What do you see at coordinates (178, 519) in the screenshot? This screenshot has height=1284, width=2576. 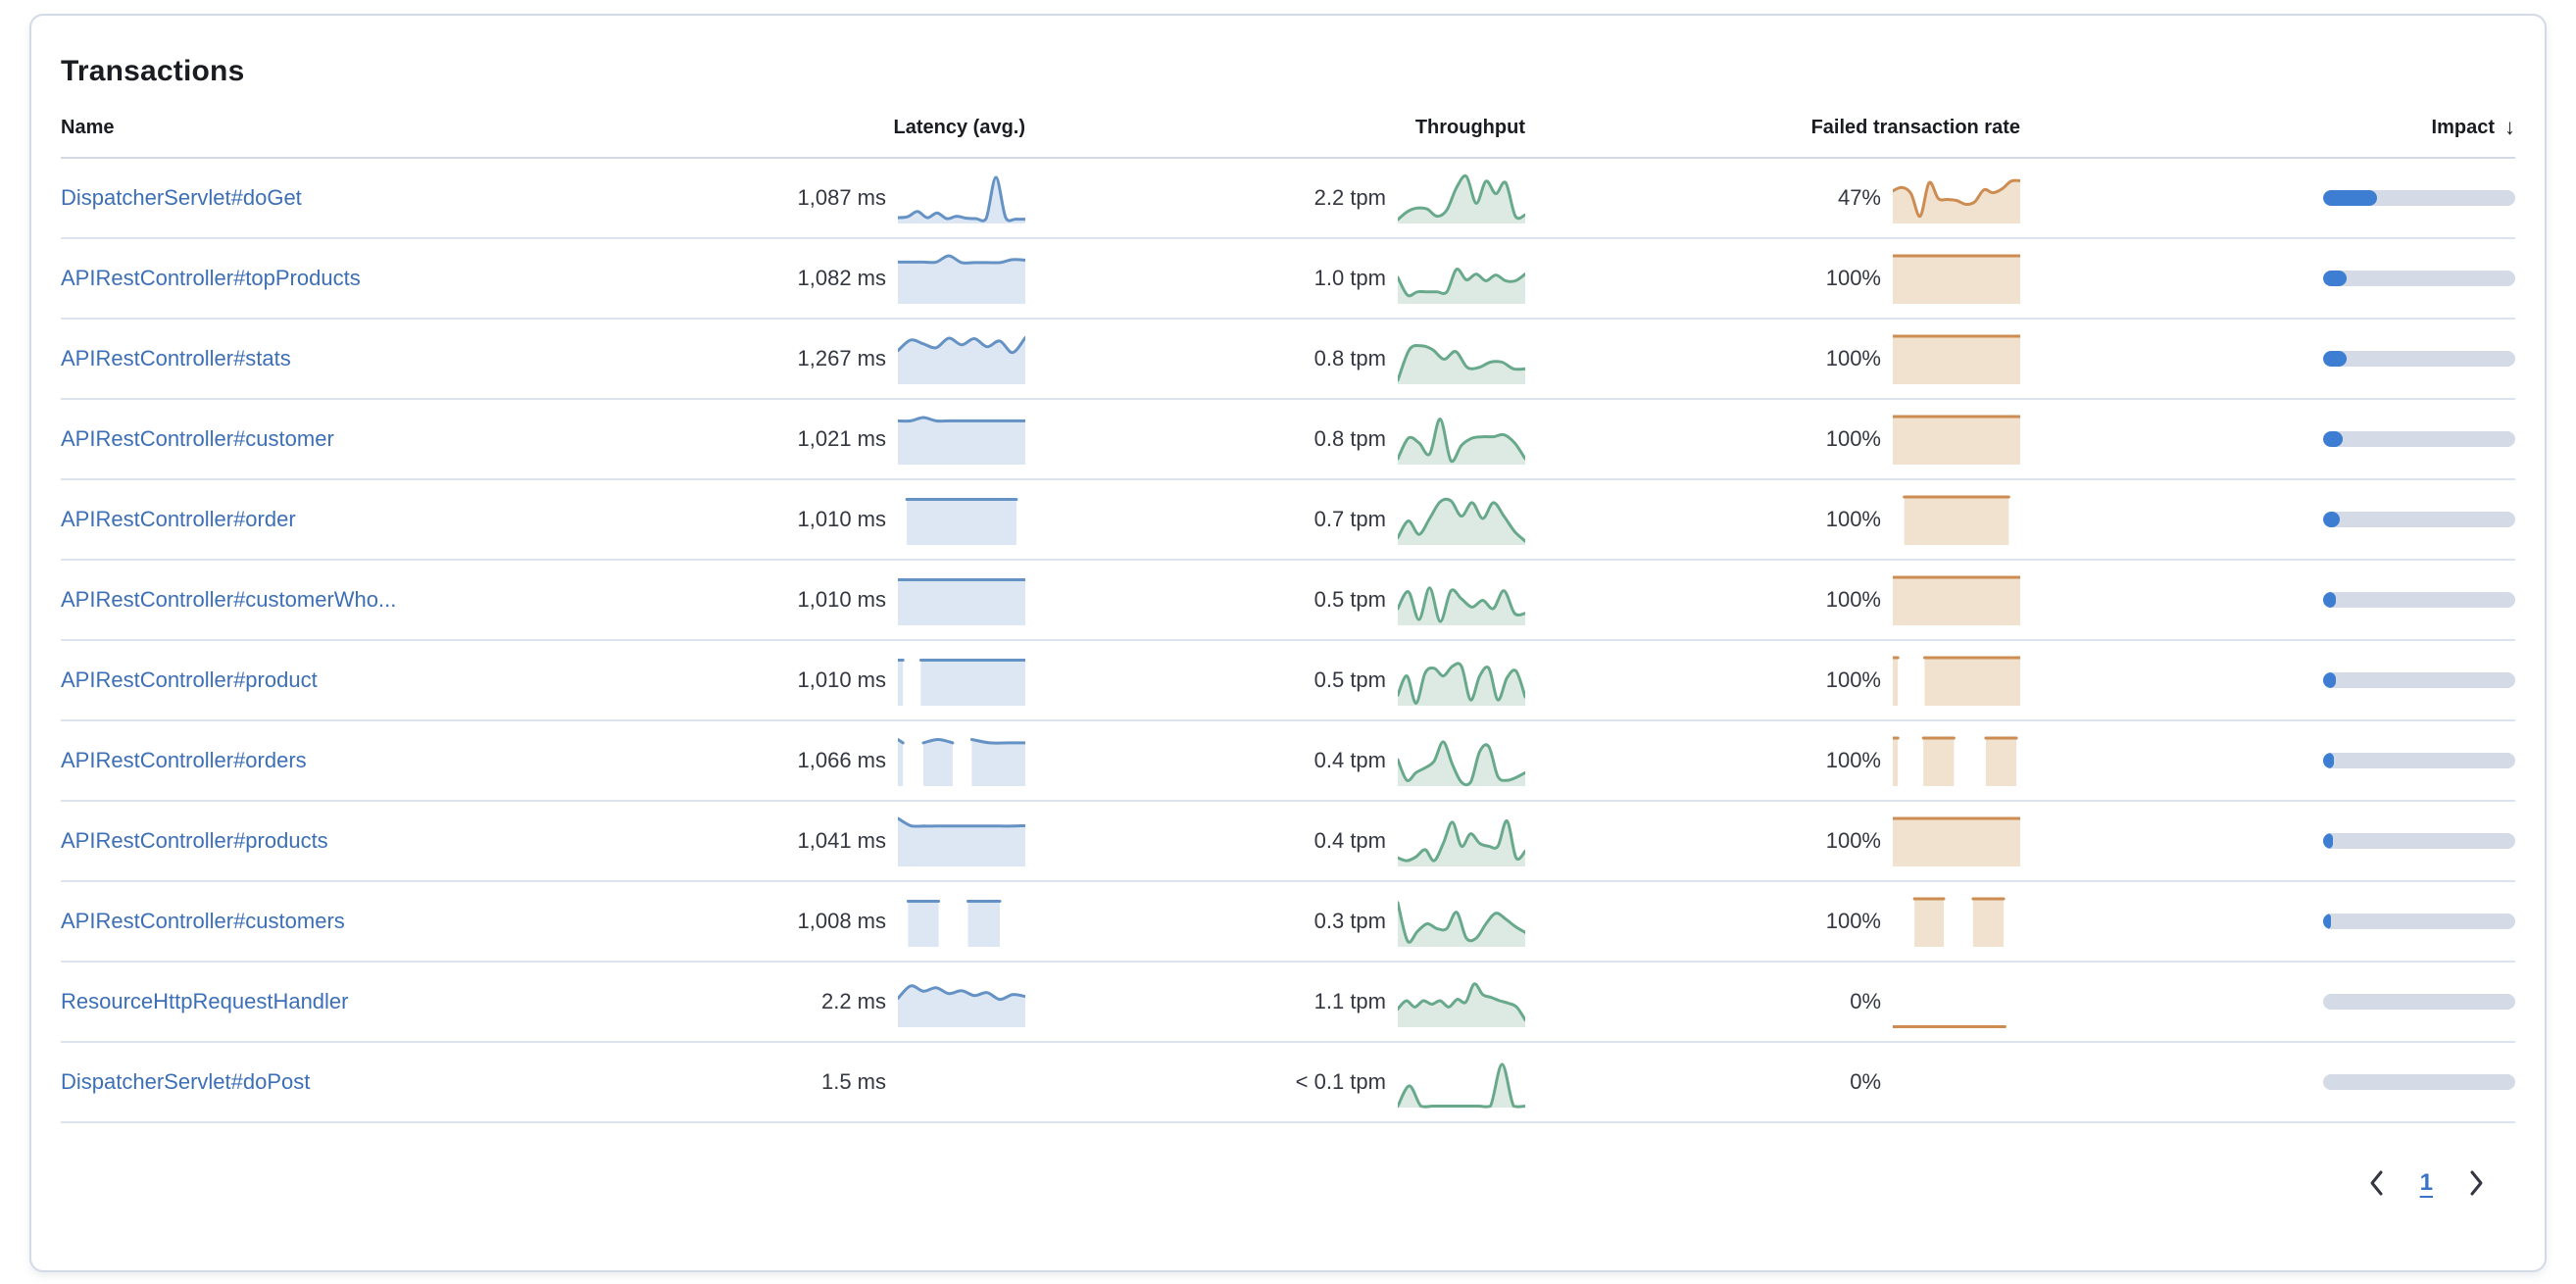 I see `transaction-name-link: APIRestController#order` at bounding box center [178, 519].